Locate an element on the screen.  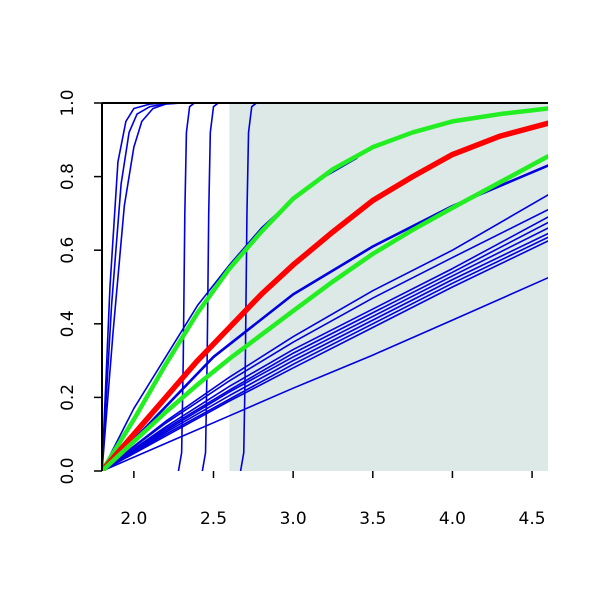
y-tick-label: 0.8 is located at coordinates (68, 176).